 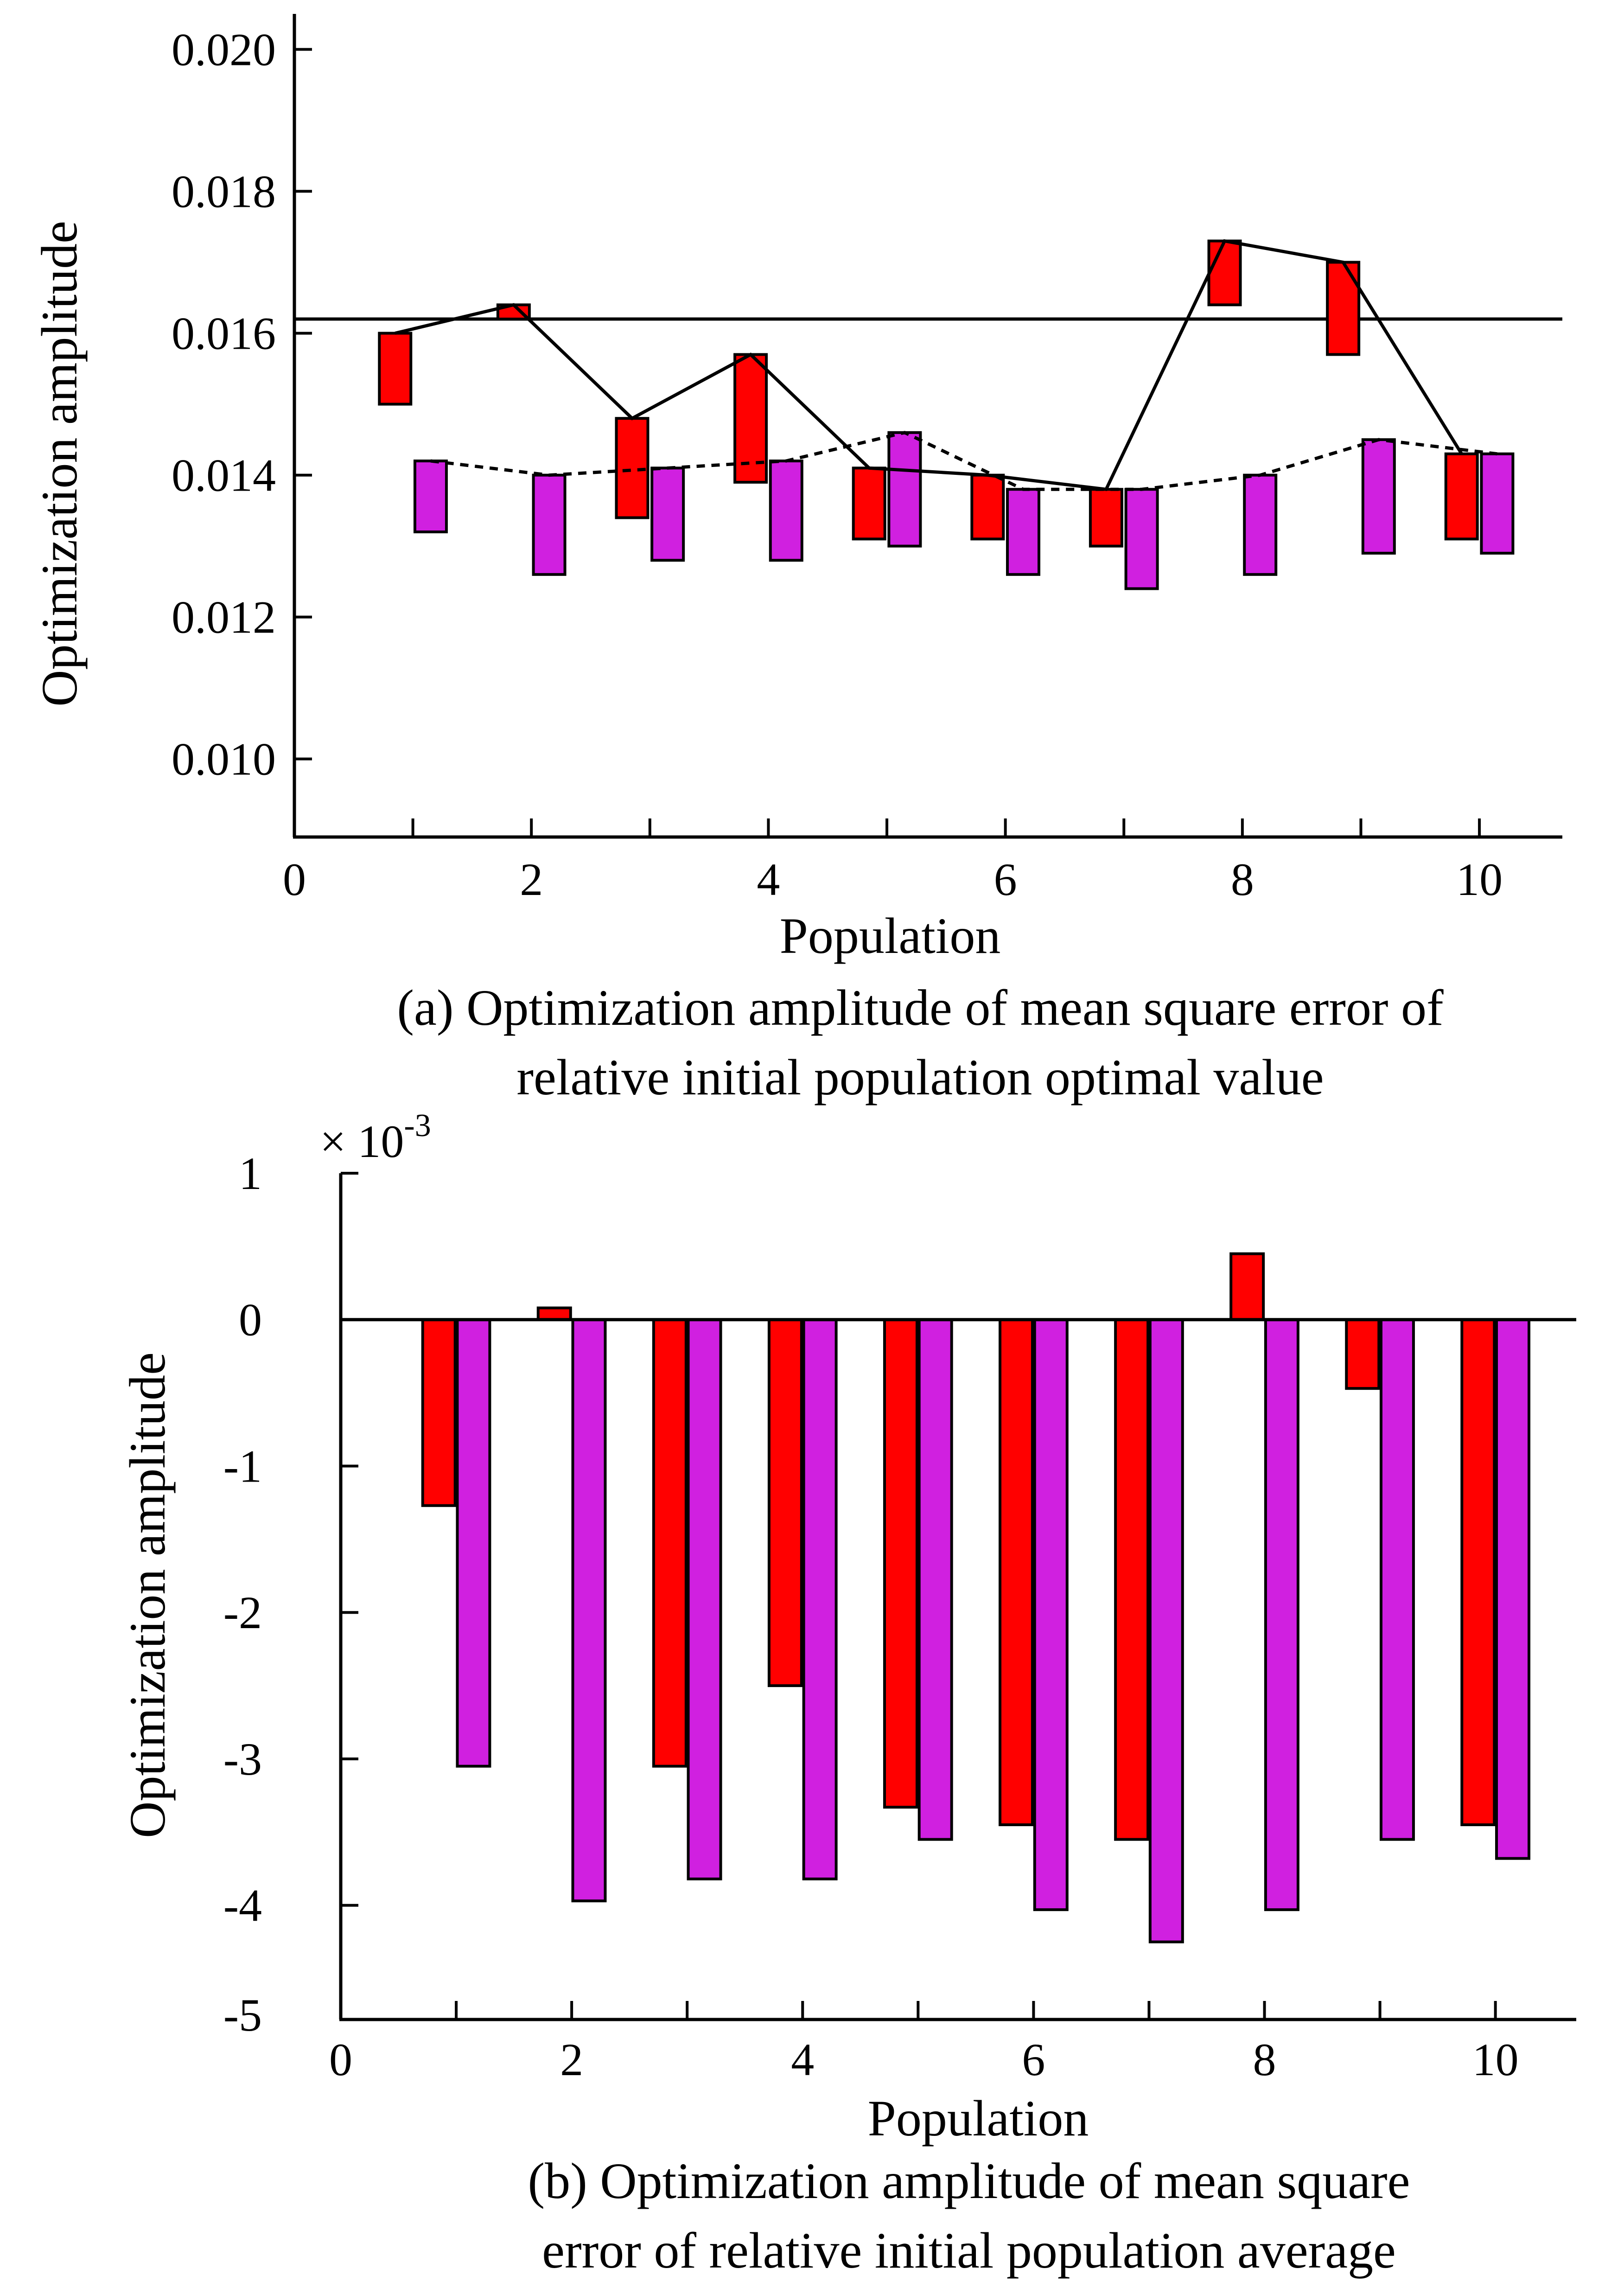 I want to click on chart-b-y-tick-label: -3, so click(x=242, y=1759).